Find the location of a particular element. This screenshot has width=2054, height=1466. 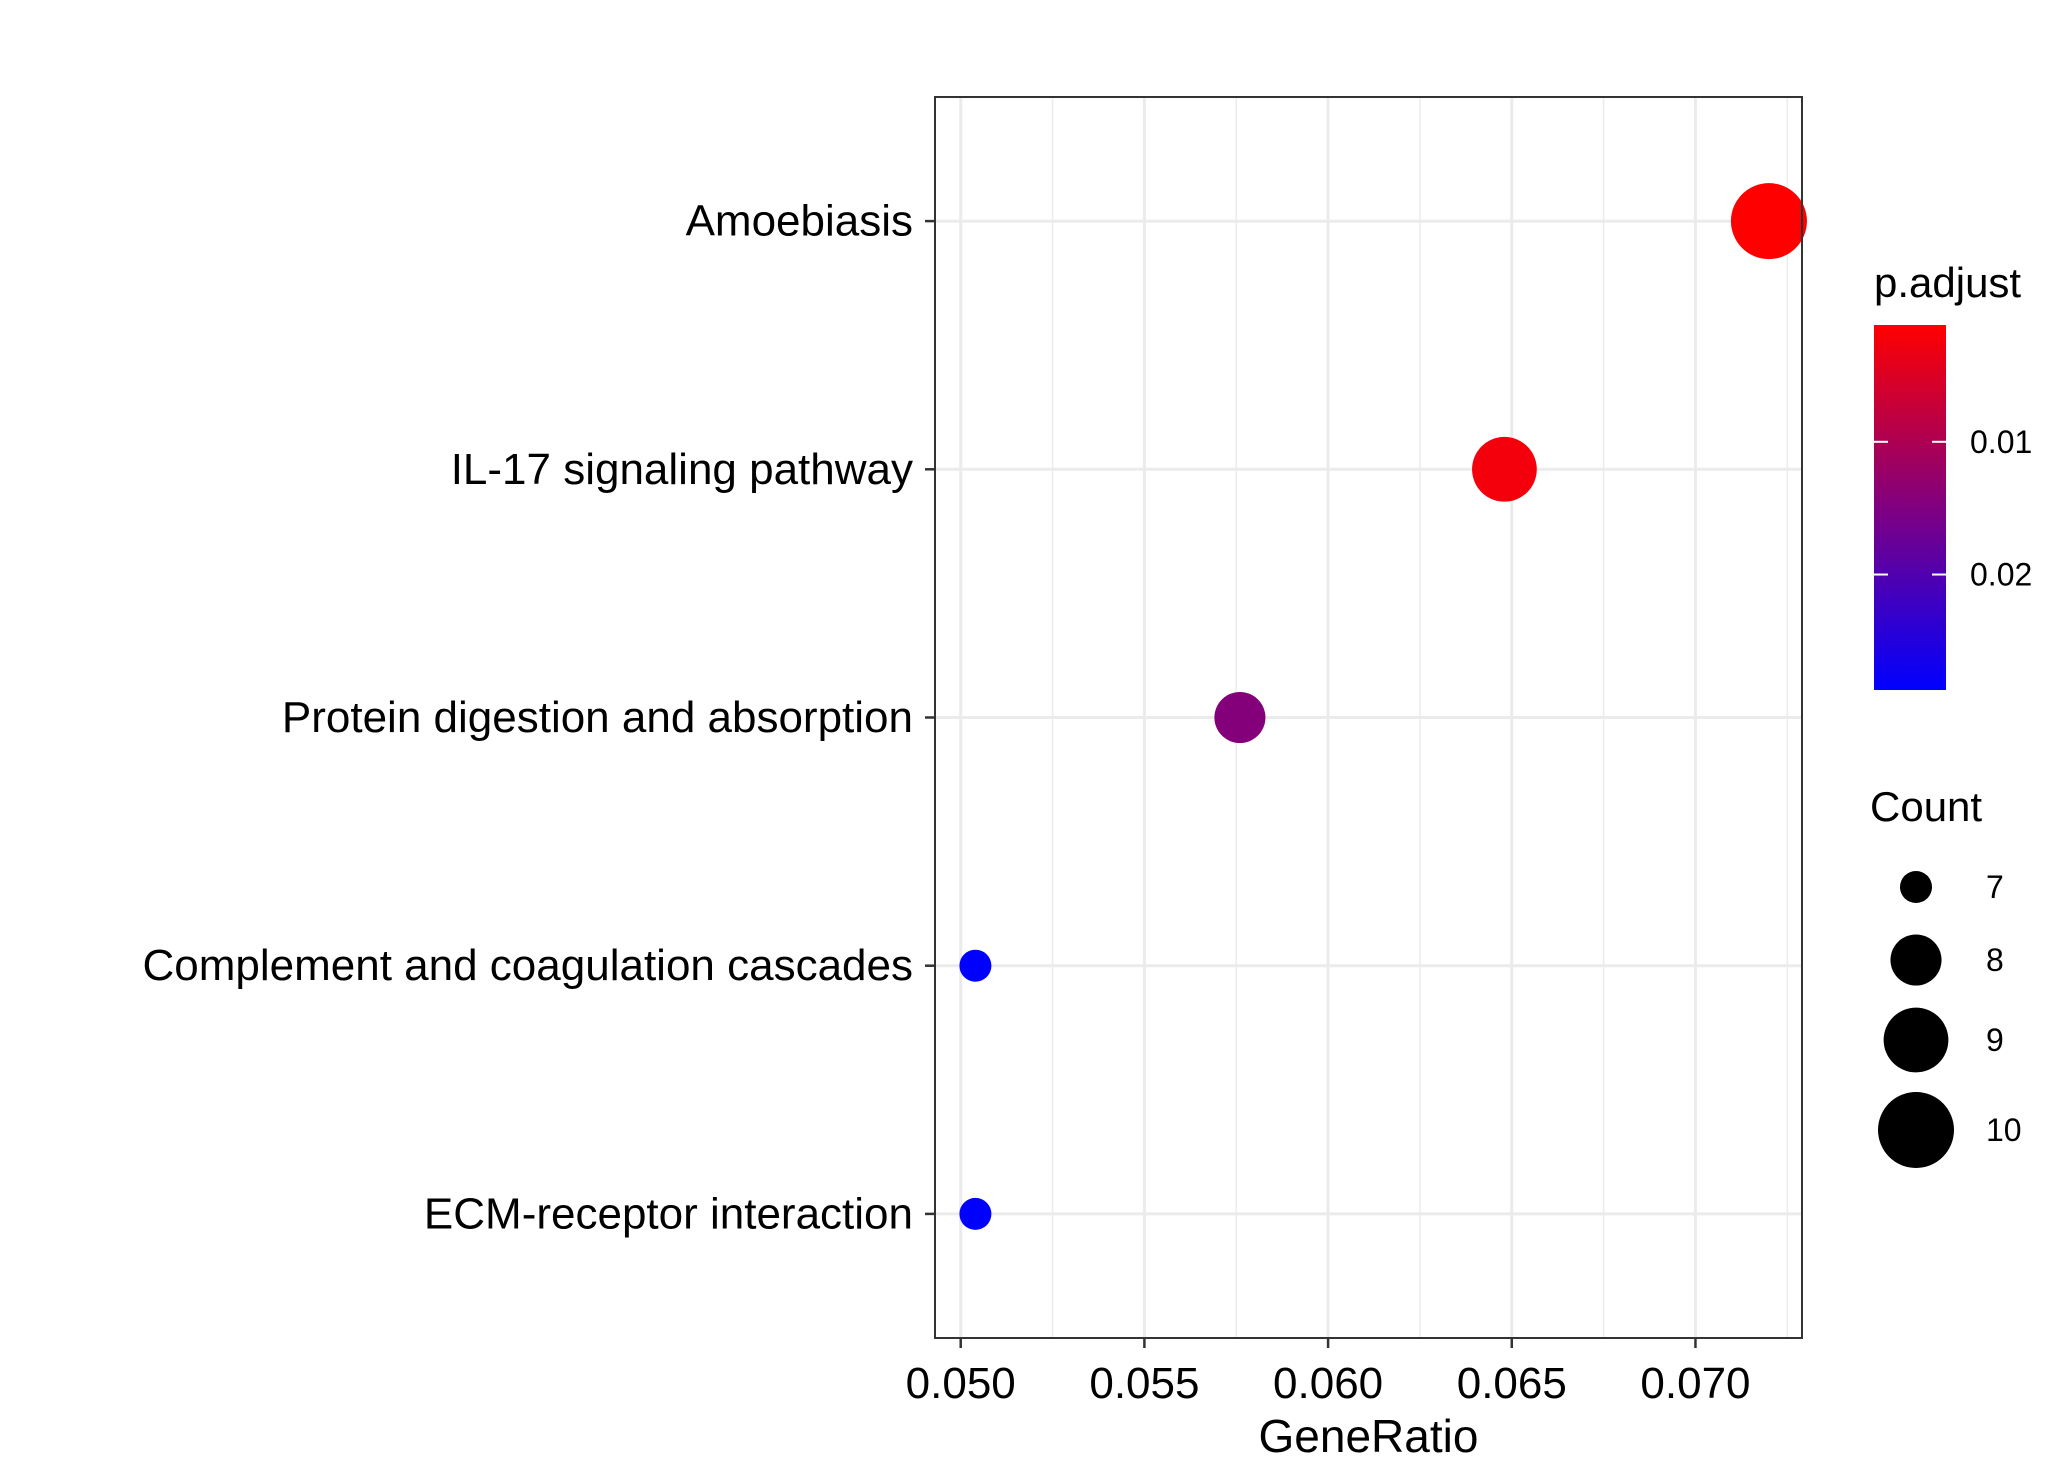

y-tick-label: Protein digestion and absorption is located at coordinates (597, 717).